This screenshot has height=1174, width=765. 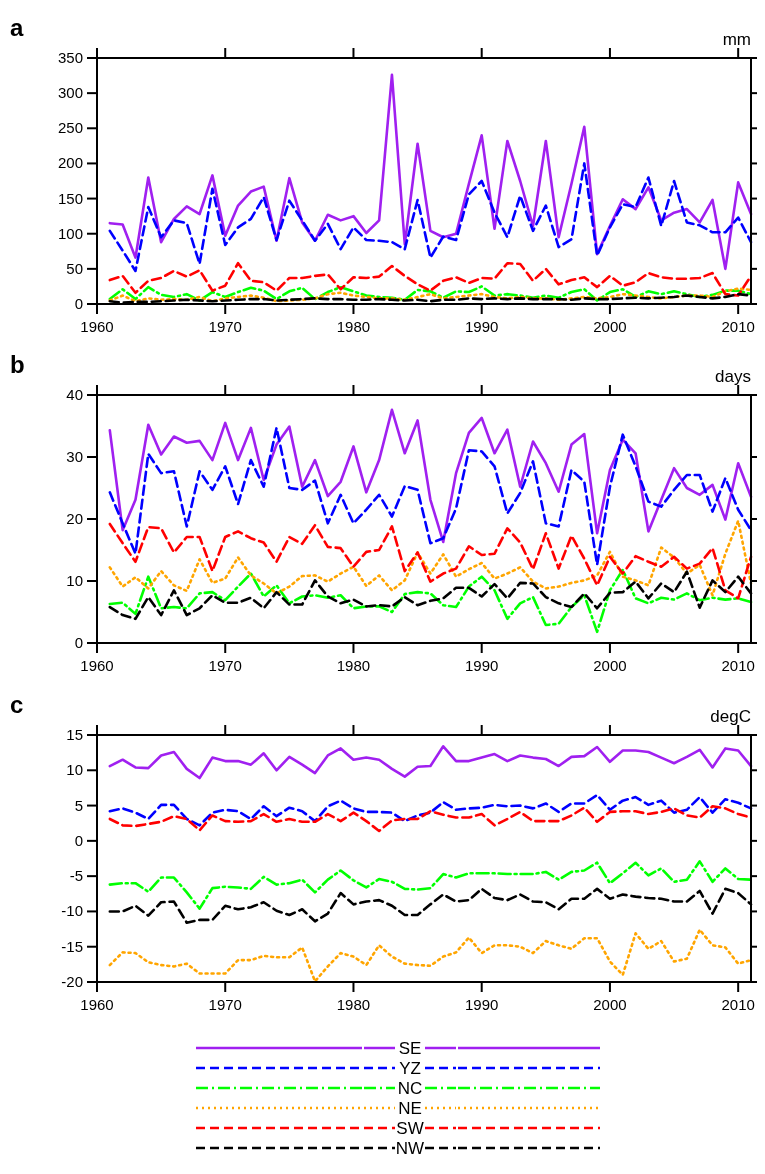 I want to click on chart-title: c, so click(x=17, y=704).